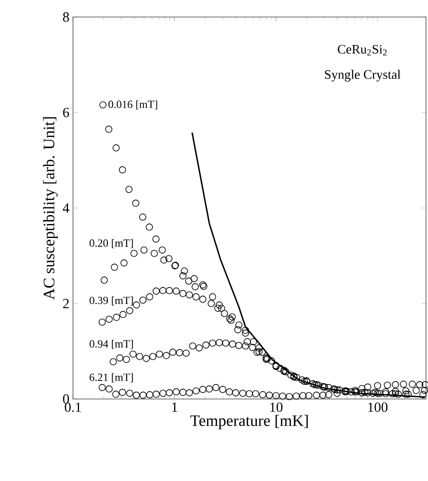 This screenshot has height=481, width=428. What do you see at coordinates (249, 422) in the screenshot?
I see `x-axis-title: Temperature [mK]` at bounding box center [249, 422].